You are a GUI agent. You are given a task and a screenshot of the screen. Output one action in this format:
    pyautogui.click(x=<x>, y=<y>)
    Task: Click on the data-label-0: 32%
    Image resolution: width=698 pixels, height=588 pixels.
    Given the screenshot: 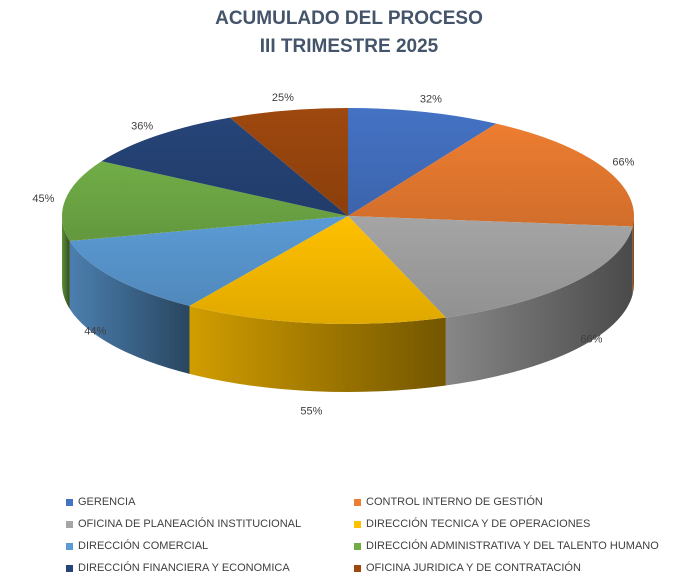 What is the action you would take?
    pyautogui.click(x=431, y=99)
    